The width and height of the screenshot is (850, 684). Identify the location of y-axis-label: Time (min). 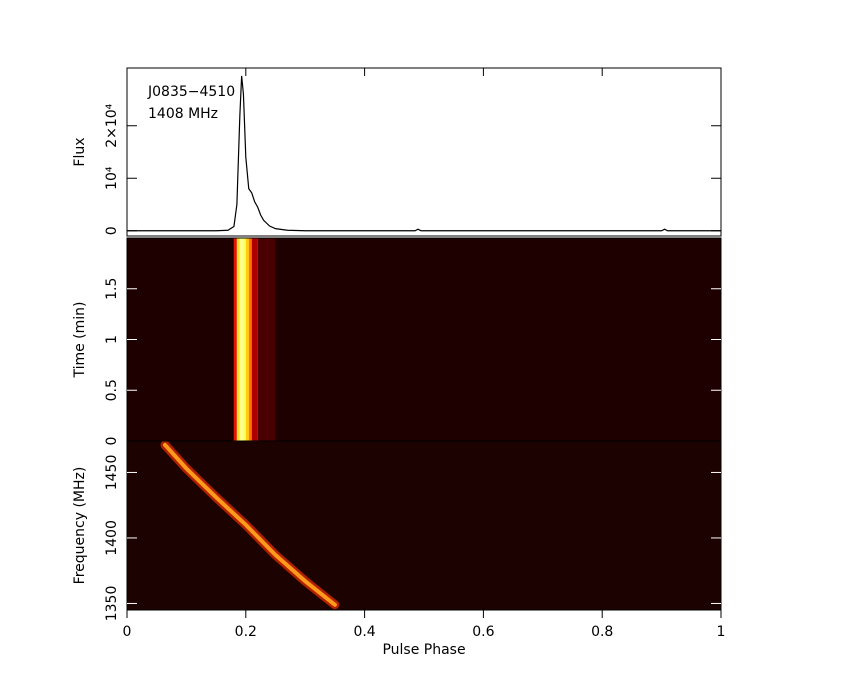
(80, 339).